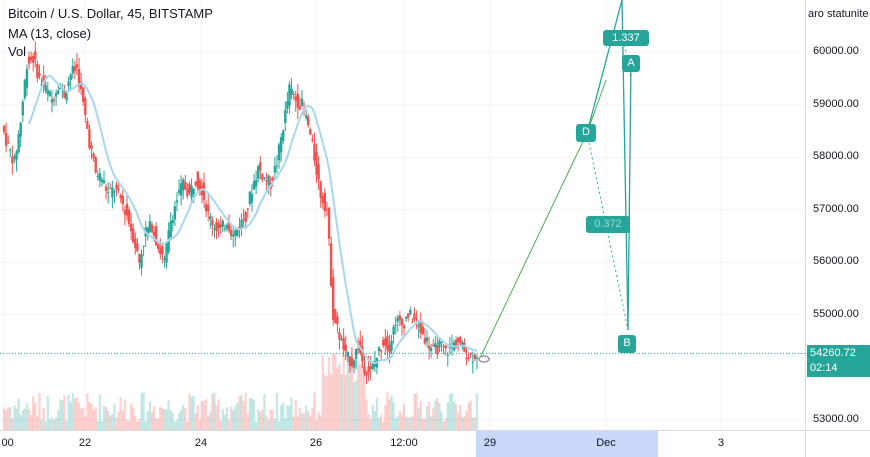  I want to click on time-axis: 00 22 24 26 12:00 29 Dec 3, so click(402, 443).